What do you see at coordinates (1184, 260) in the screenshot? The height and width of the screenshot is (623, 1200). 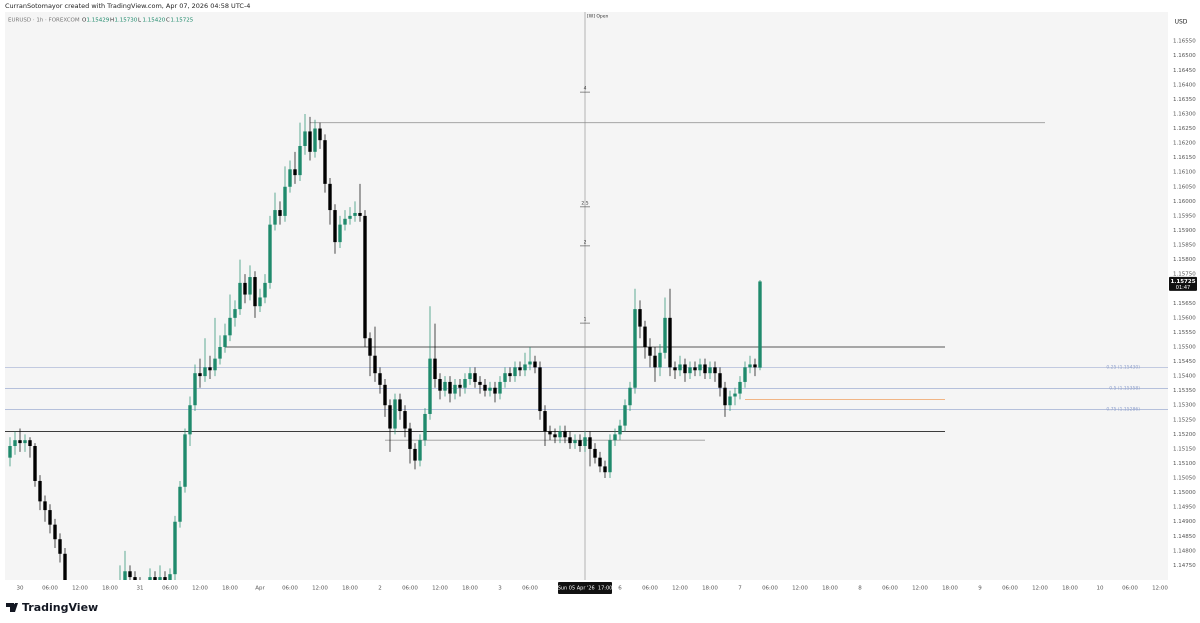 I see `y-tick-label: 1.15800` at bounding box center [1184, 260].